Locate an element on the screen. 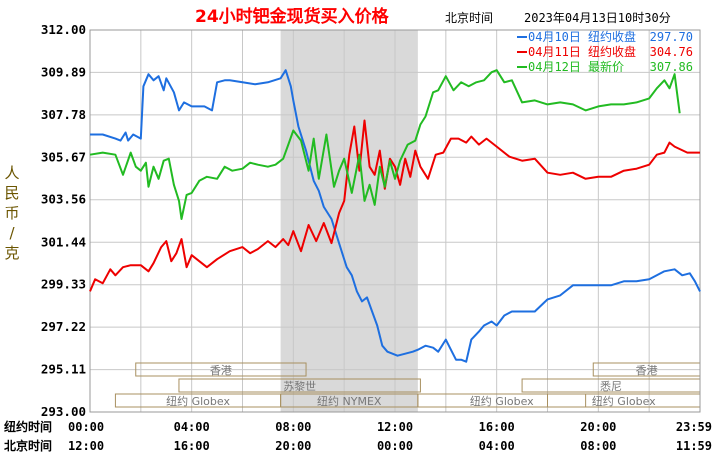 The image size is (715, 459). legend-value: 304.76 is located at coordinates (671, 52).